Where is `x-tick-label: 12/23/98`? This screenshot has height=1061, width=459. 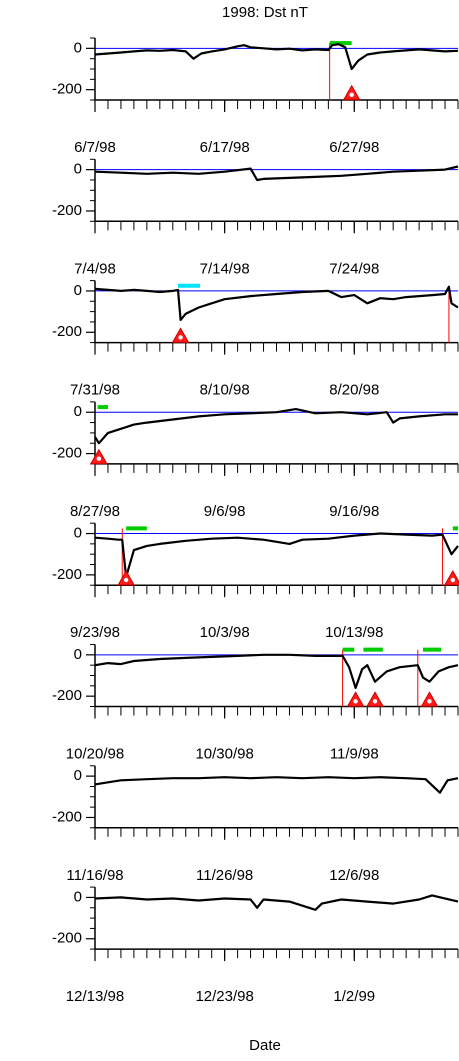 x-tick-label: 12/23/98 is located at coordinates (224, 996).